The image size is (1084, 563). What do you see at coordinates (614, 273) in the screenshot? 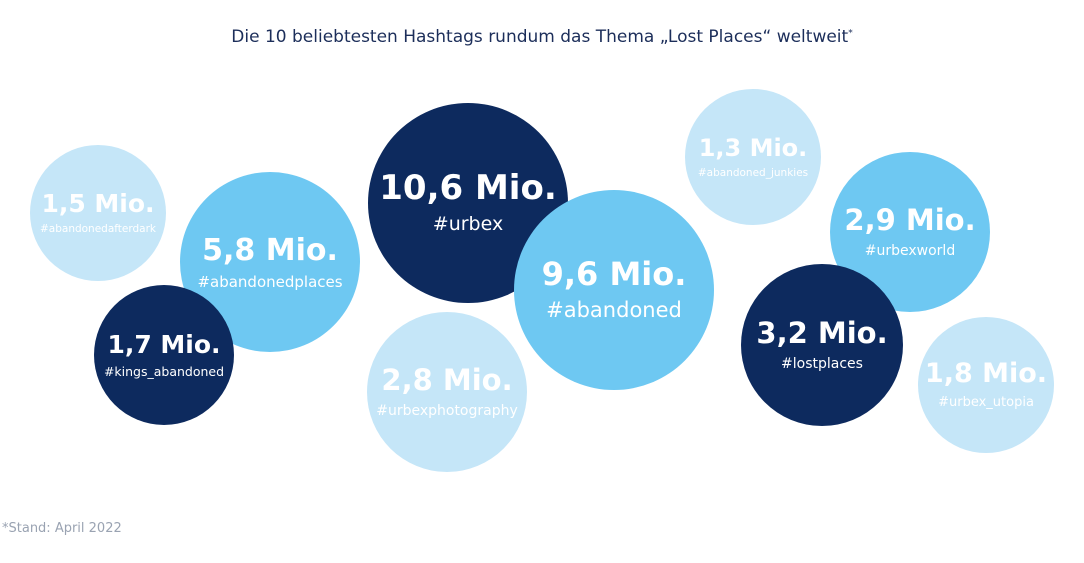
I see `bubble-value: 9,6 Mio.` at bounding box center [614, 273].